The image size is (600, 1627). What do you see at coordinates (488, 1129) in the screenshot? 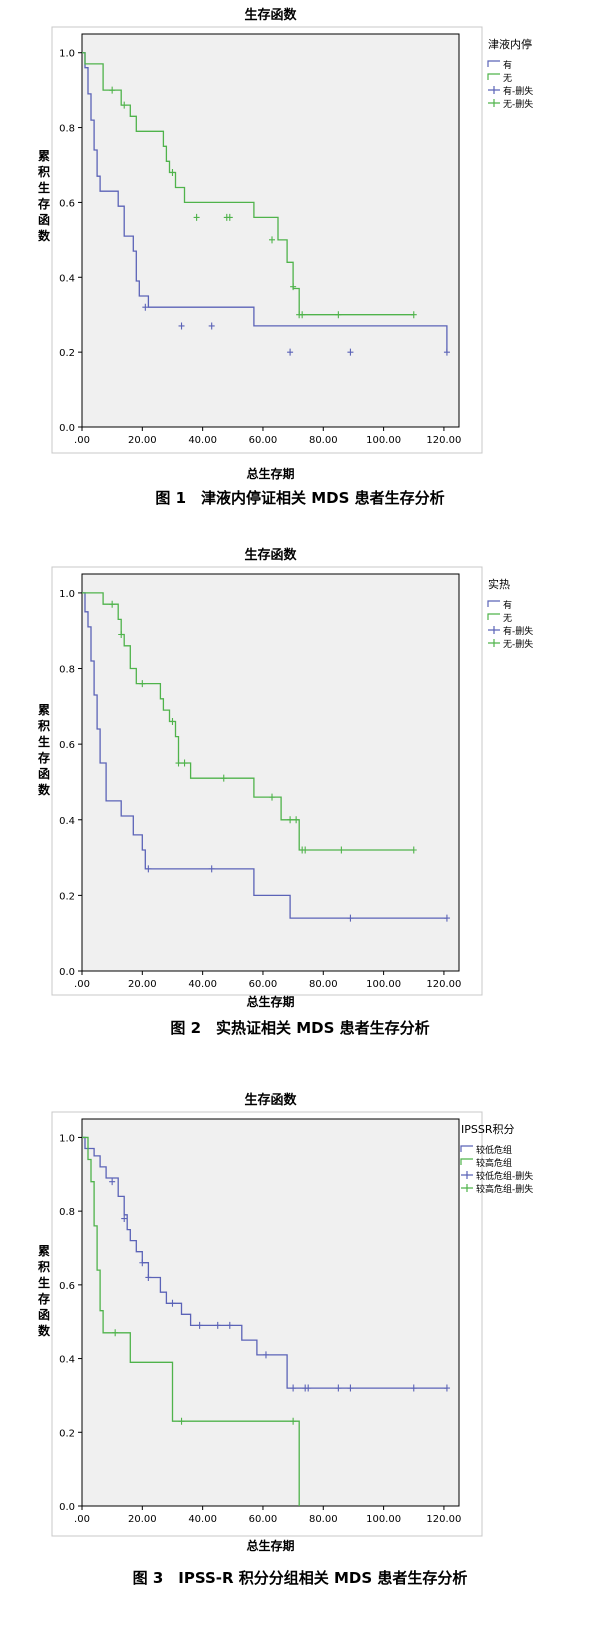
I see `legend-title: IPSSR积分` at bounding box center [488, 1129].